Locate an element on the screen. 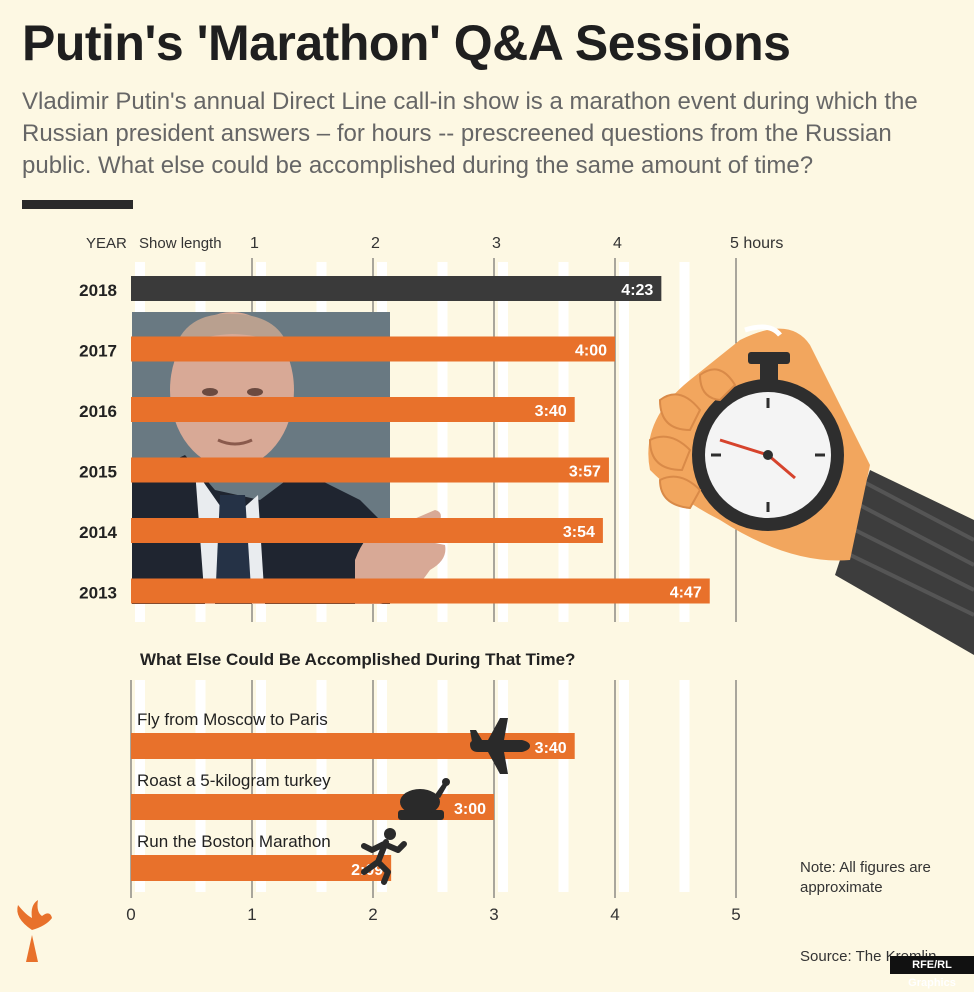 The image size is (974, 992). year-label: 2013 is located at coordinates (98, 593).